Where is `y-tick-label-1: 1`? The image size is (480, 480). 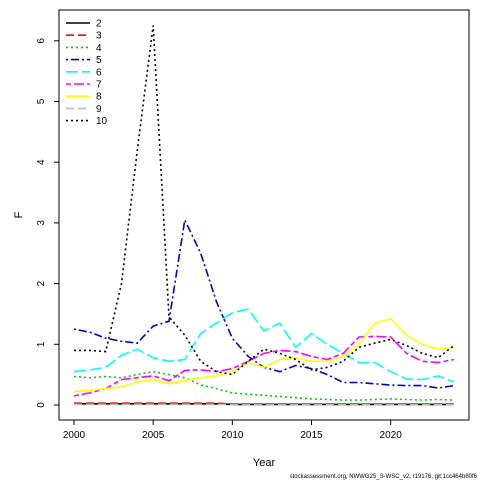 y-tick-label-1: 1 is located at coordinates (41, 344).